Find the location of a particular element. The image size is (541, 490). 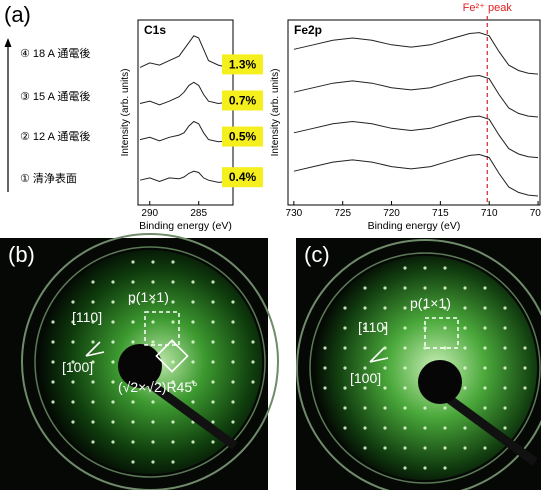

direction-label: [100] is located at coordinates (77, 367).